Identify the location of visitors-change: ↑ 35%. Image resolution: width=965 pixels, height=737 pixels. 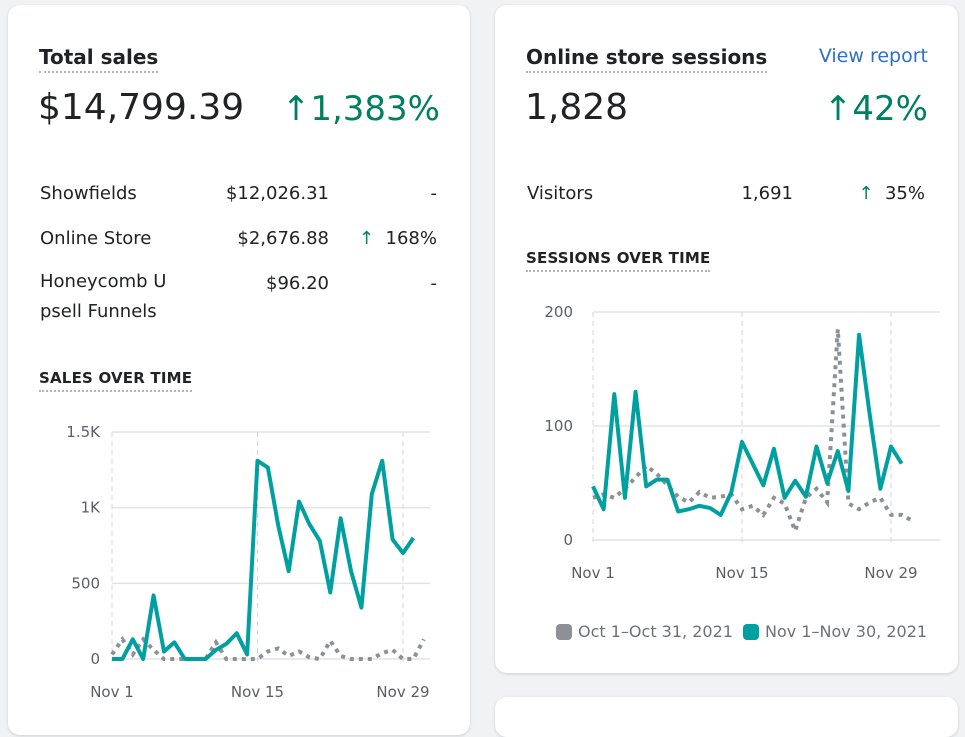
(891, 193).